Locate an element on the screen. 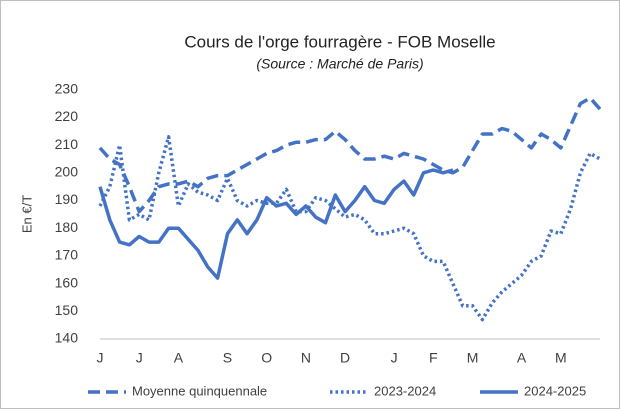 The height and width of the screenshot is (410, 621). x-tick-label: N is located at coordinates (306, 358).